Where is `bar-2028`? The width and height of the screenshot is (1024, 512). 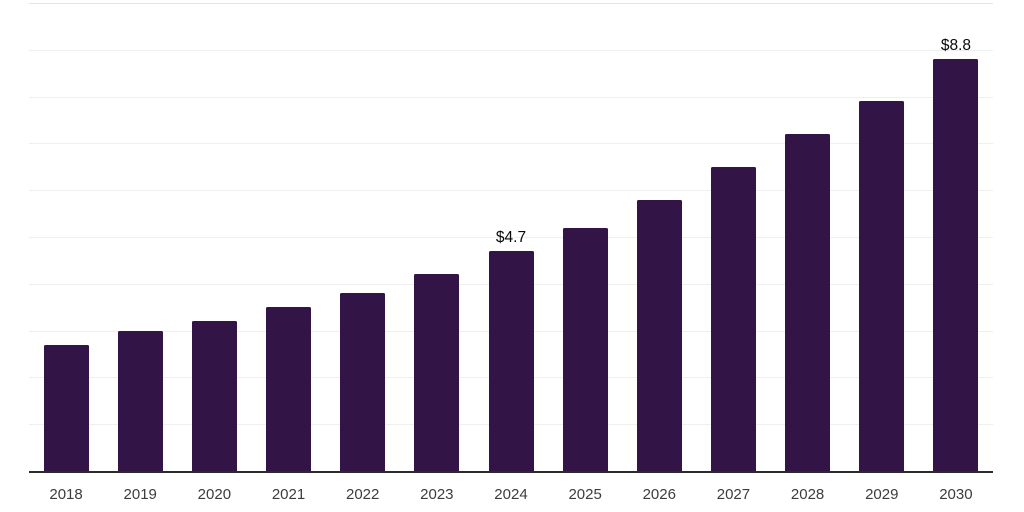 bar-2028 is located at coordinates (808, 302).